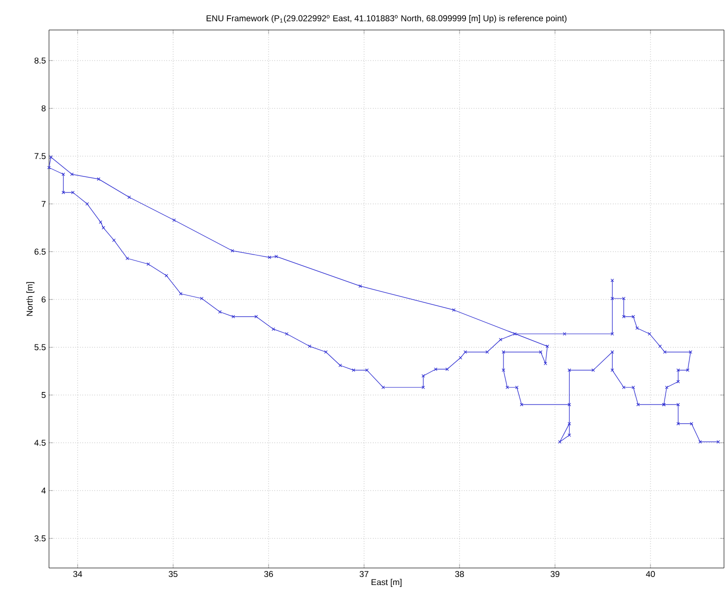 This screenshot has width=726, height=608. Describe the element at coordinates (44, 299) in the screenshot. I see `y-tick-label: 6` at that location.